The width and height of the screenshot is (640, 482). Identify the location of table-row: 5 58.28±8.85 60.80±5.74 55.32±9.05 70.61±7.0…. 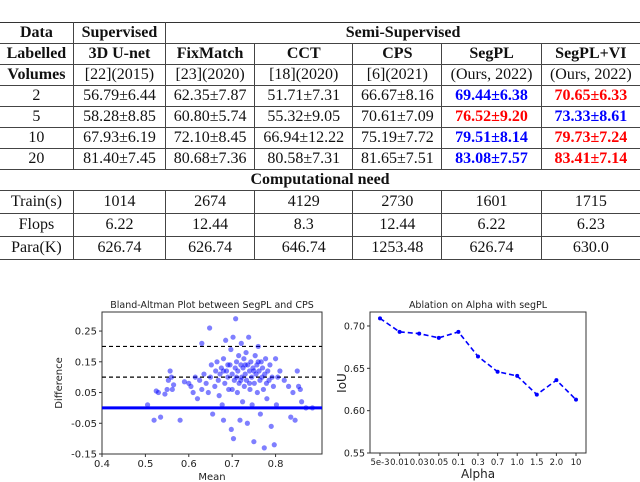
(320, 117).